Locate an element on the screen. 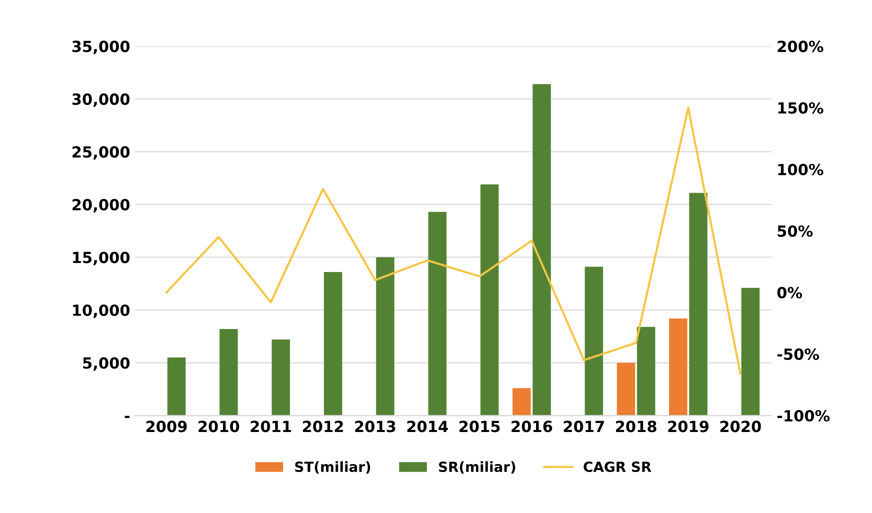 The height and width of the screenshot is (513, 872). y-tick-label: 15,000 is located at coordinates (101, 259).